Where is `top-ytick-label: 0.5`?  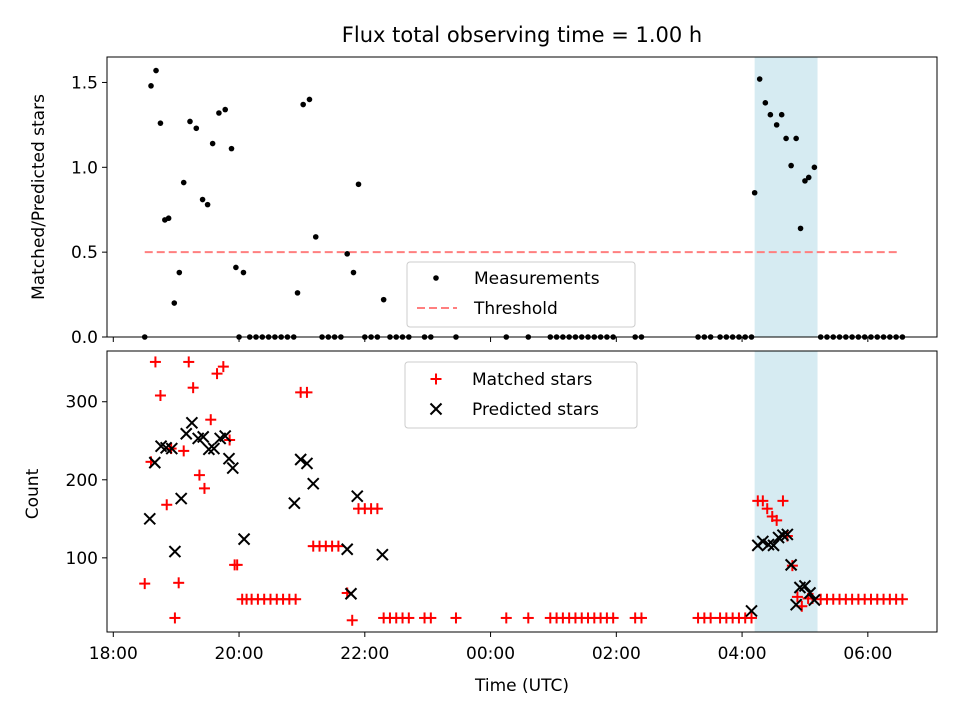 top-ytick-label: 0.5 is located at coordinates (84, 253).